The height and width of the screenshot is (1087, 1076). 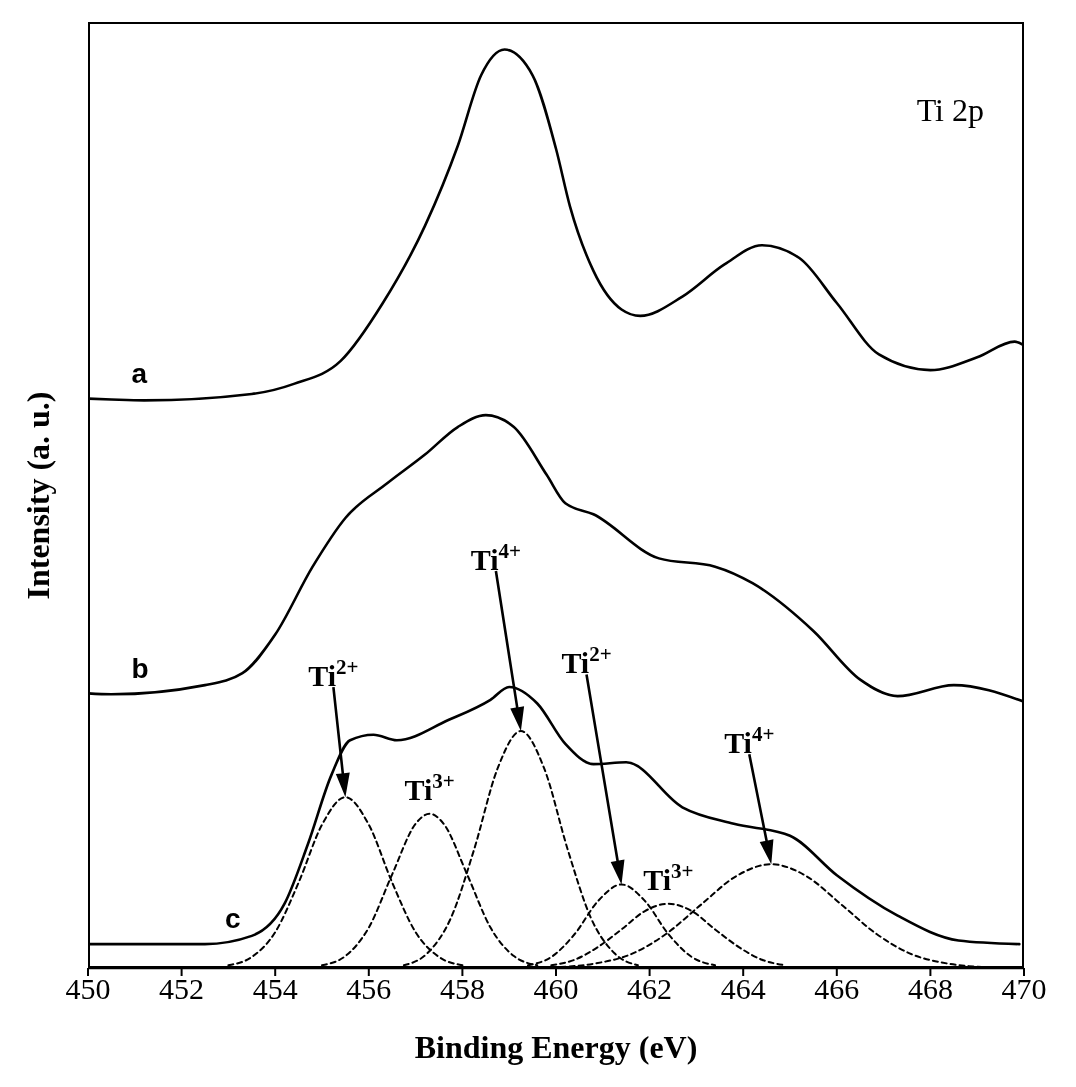 What do you see at coordinates (650, 989) in the screenshot?
I see `x-tick-label: 462` at bounding box center [650, 989].